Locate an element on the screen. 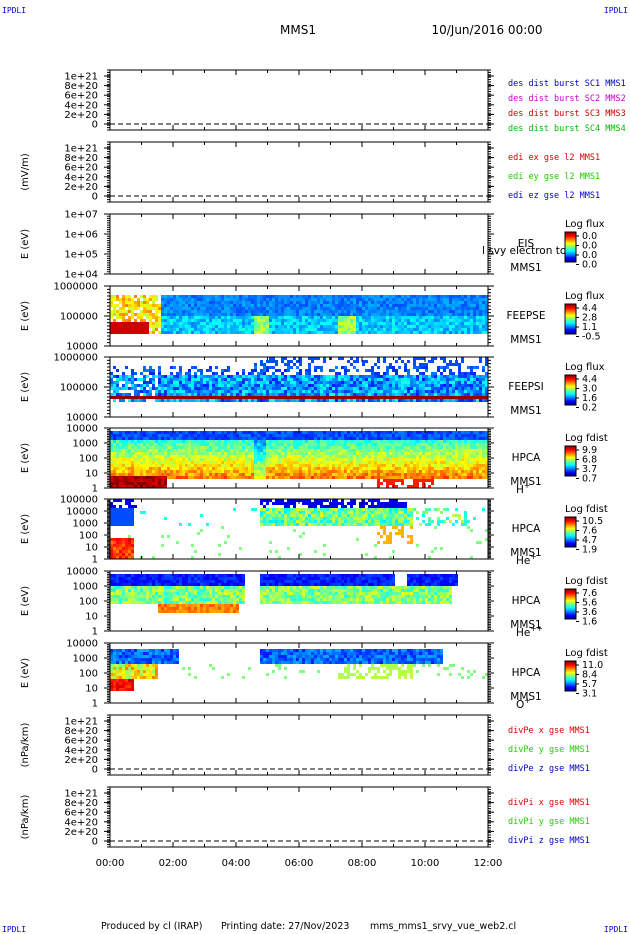  colorbar-label: 0.2 is located at coordinates (589, 408).